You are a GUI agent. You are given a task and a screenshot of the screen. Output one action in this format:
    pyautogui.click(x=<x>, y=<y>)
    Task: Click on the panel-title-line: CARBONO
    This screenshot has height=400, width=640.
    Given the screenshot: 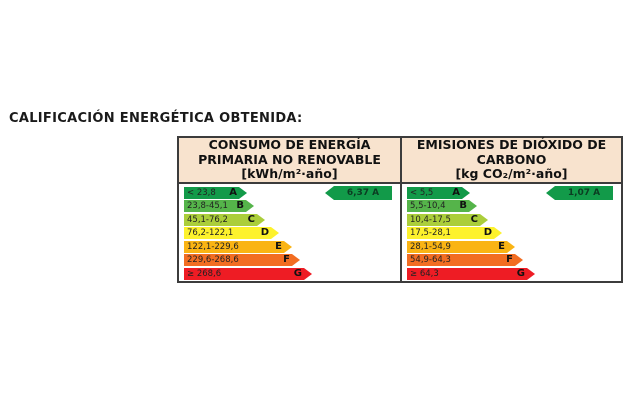 What is the action you would take?
    pyautogui.click(x=511, y=159)
    